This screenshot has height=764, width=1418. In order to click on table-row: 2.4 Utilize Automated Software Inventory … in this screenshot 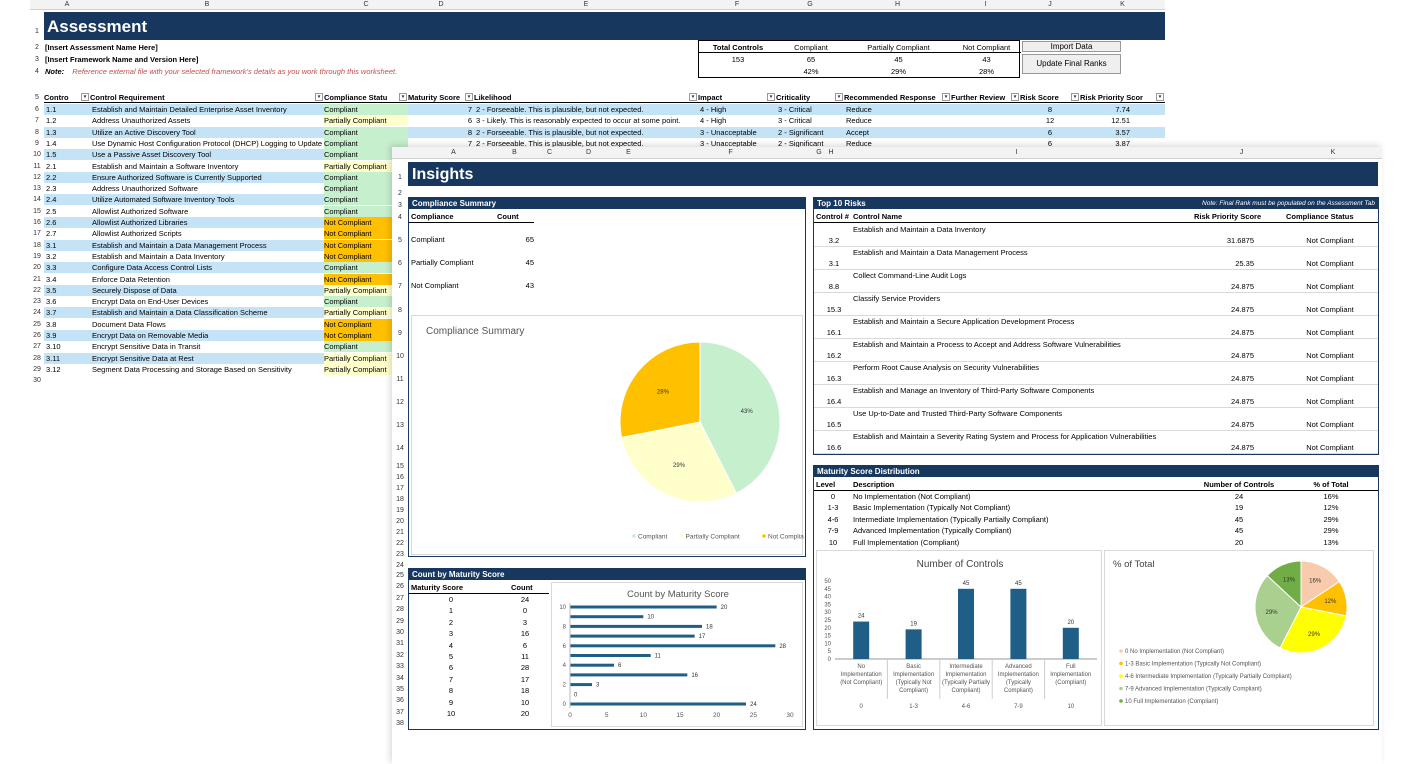, I will do `click(604, 200)`.